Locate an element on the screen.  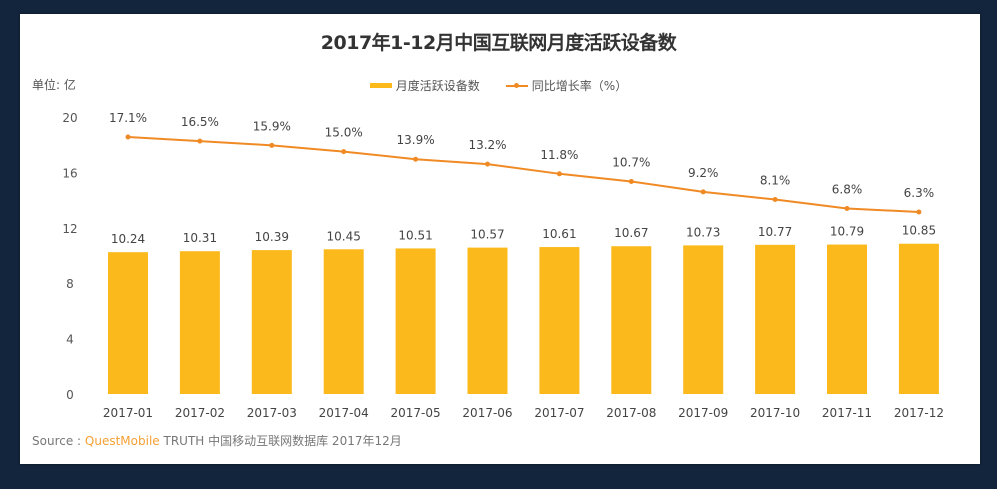
legend-item-growth: 同比增长率（%） is located at coordinates (566, 85).